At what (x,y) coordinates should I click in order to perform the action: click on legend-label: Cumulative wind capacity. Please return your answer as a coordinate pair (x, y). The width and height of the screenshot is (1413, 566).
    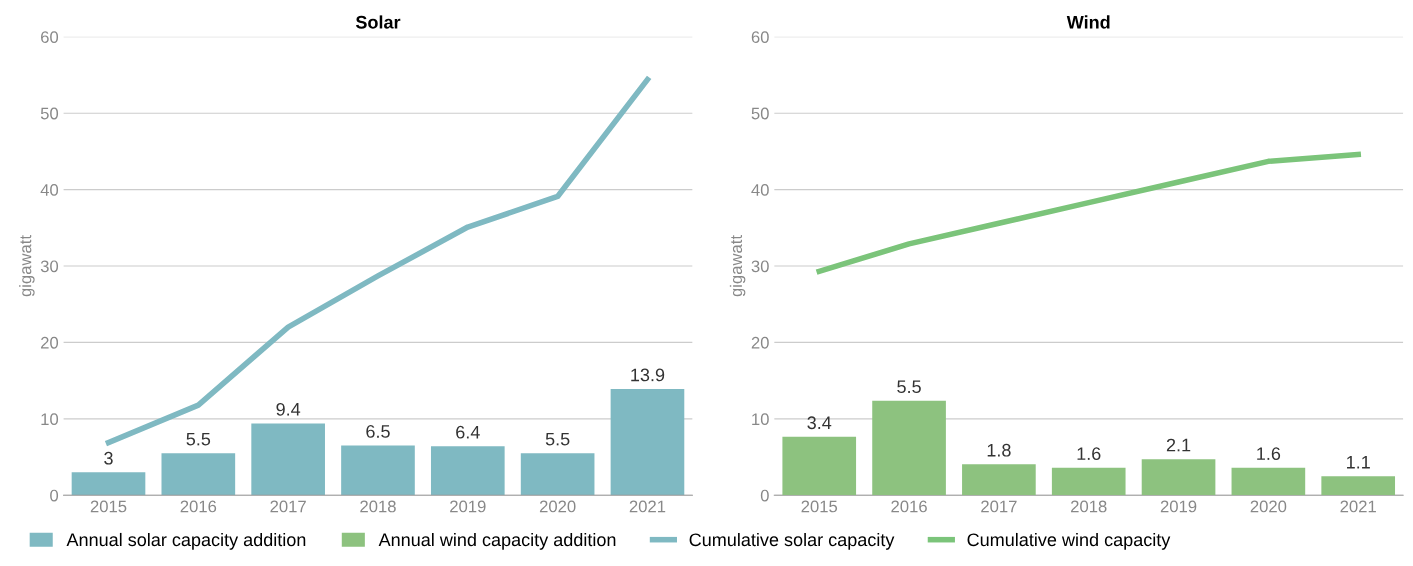
    Looking at the image, I should click on (1069, 541).